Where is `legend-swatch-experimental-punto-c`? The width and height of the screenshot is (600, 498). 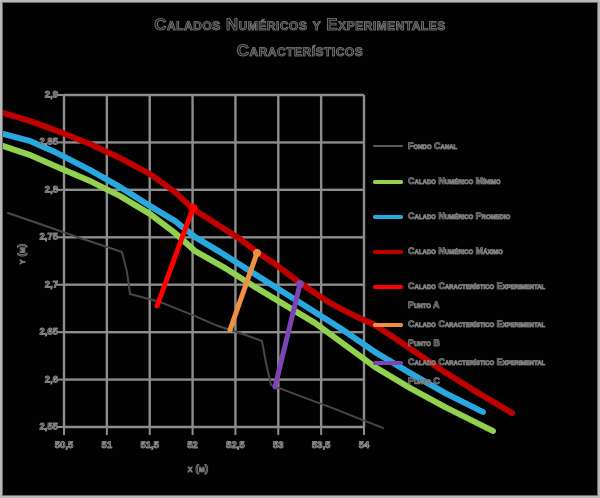 legend-swatch-experimental-punto-c is located at coordinates (388, 363).